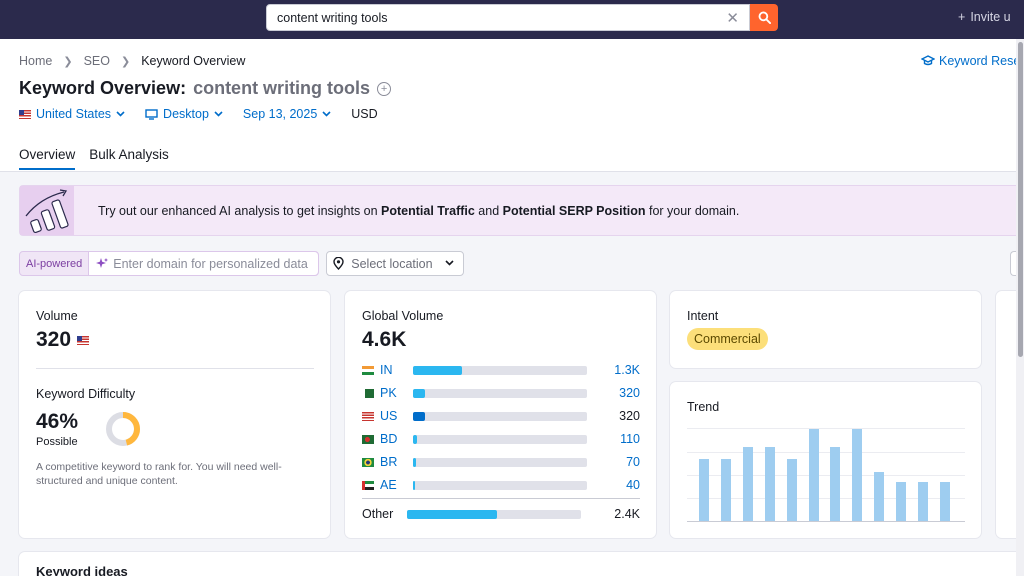 This screenshot has width=1024, height=576. I want to click on trend-card: Trend, so click(825, 460).